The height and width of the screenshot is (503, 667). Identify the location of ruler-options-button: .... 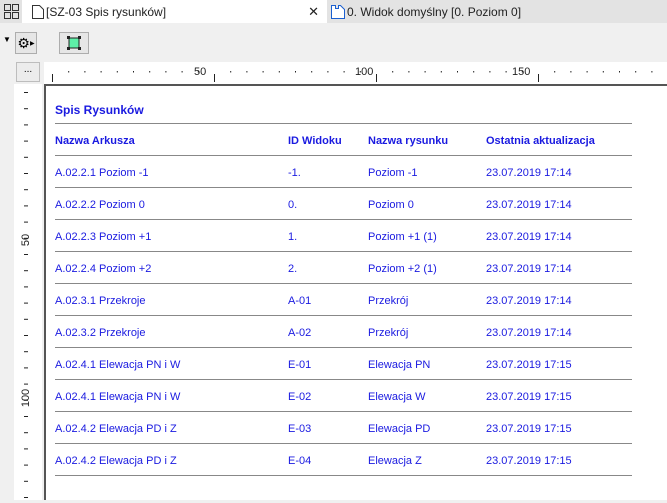
(28, 72).